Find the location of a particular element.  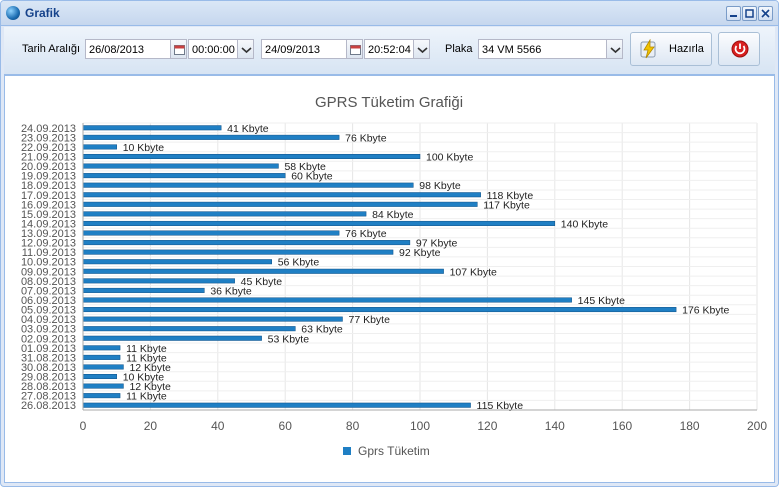

data-label: 117 Kbyte is located at coordinates (506, 205).